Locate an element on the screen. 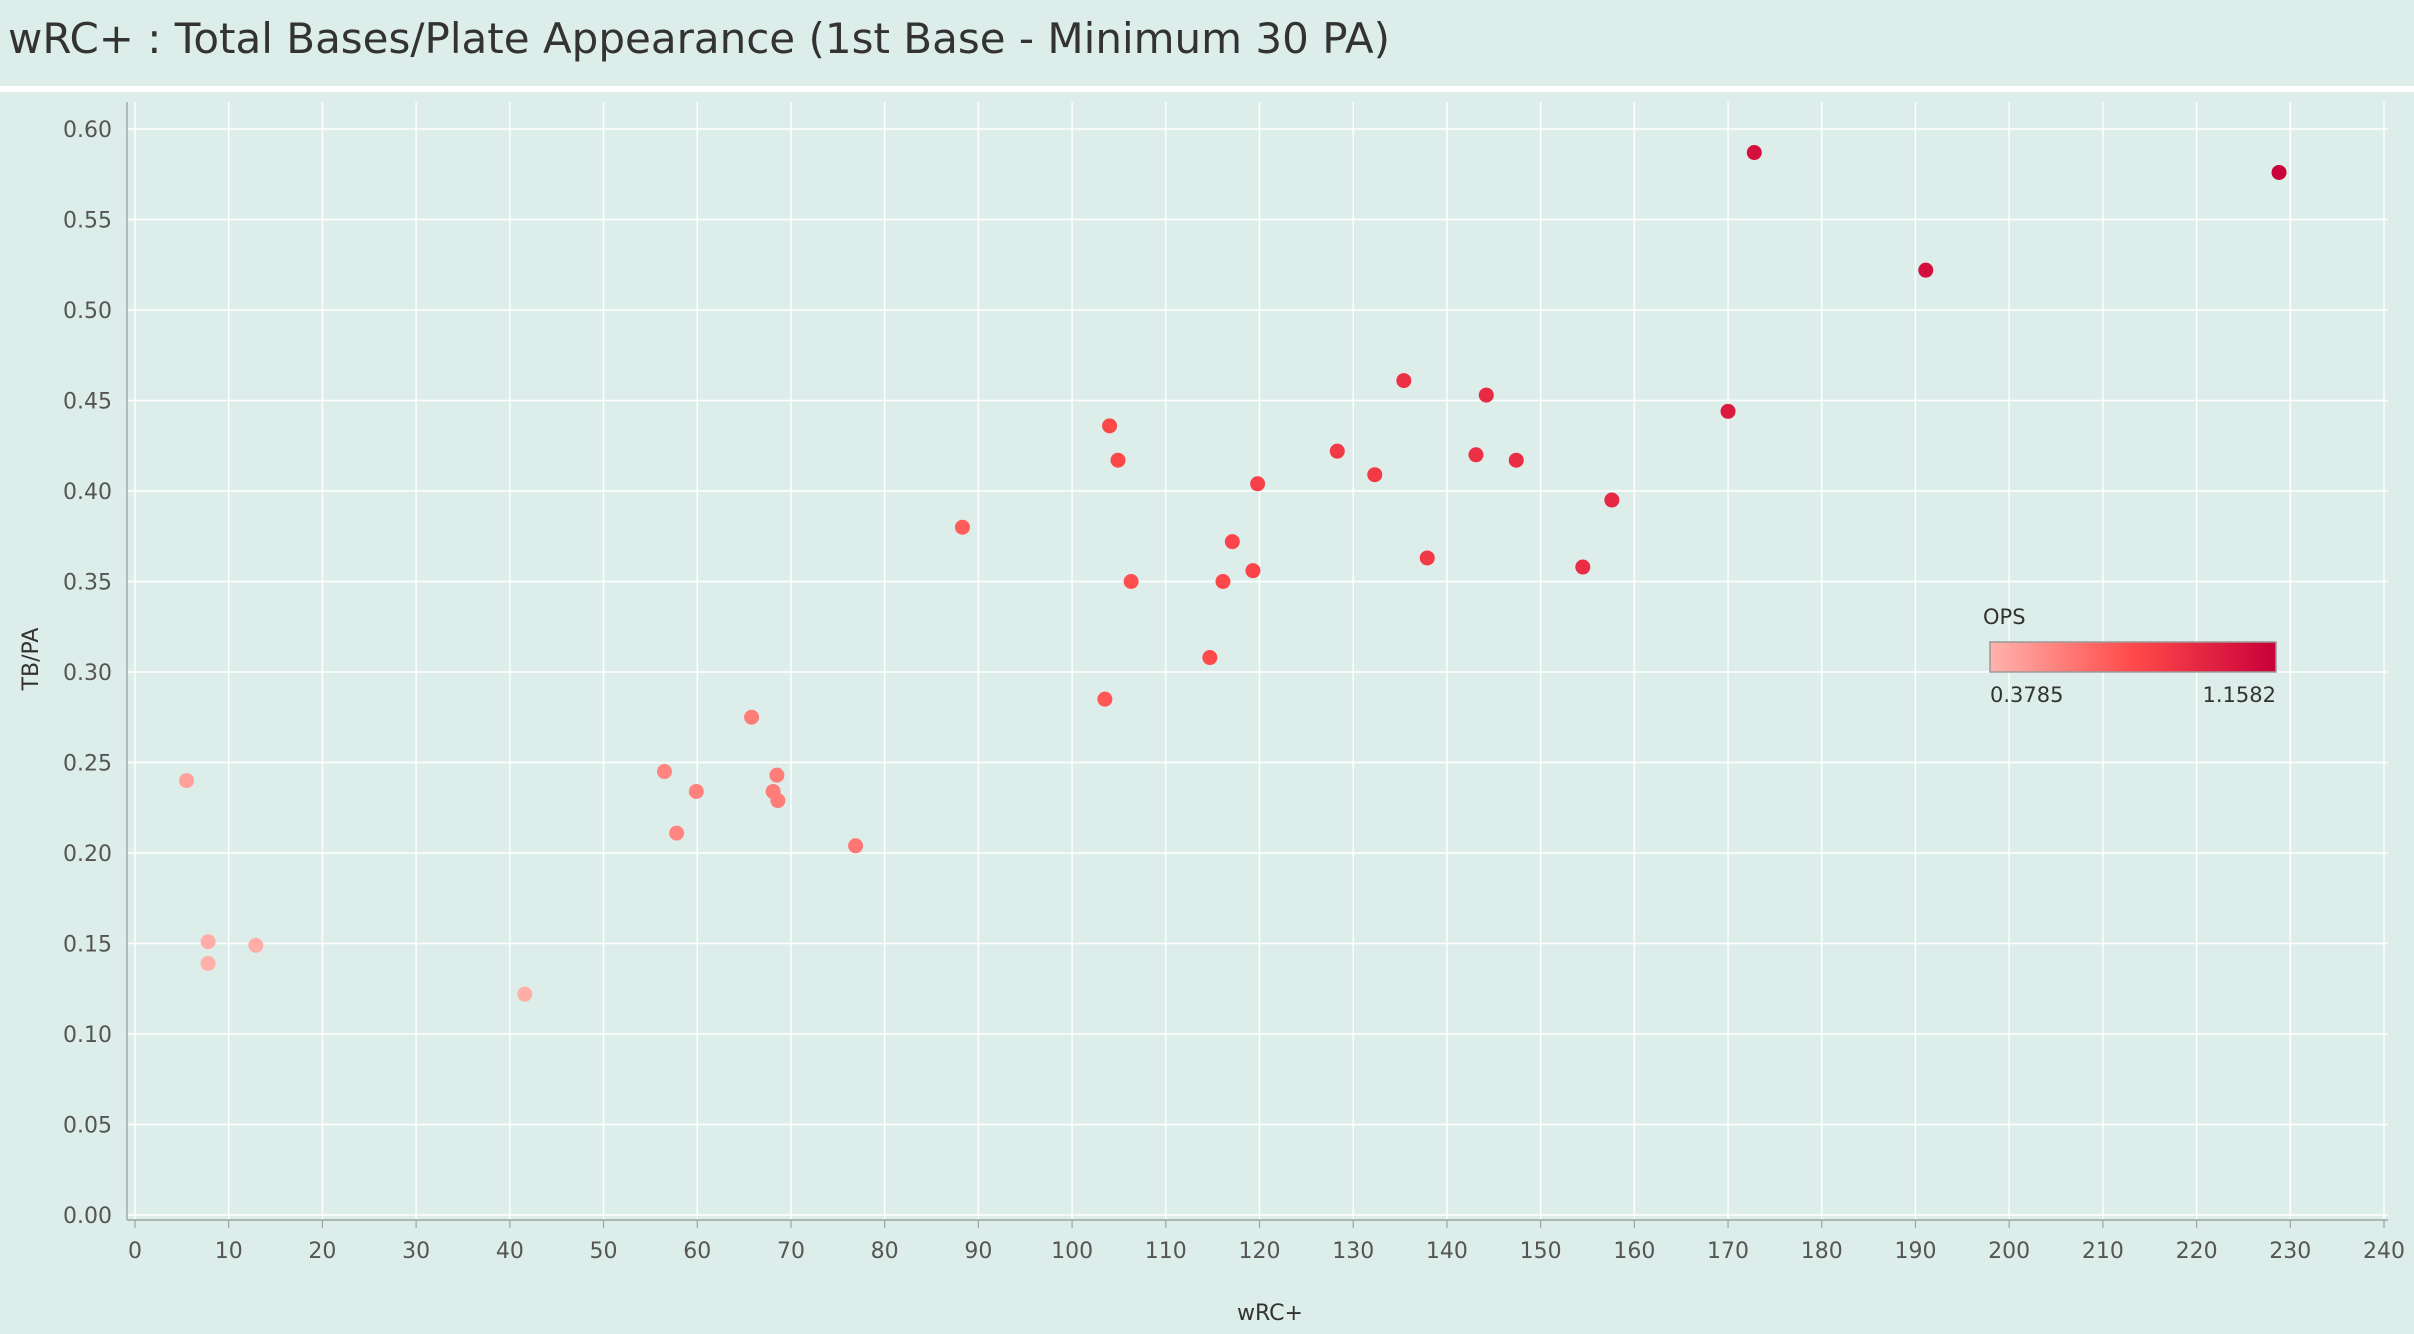  x-tick-label: 160 is located at coordinates (1634, 1251).